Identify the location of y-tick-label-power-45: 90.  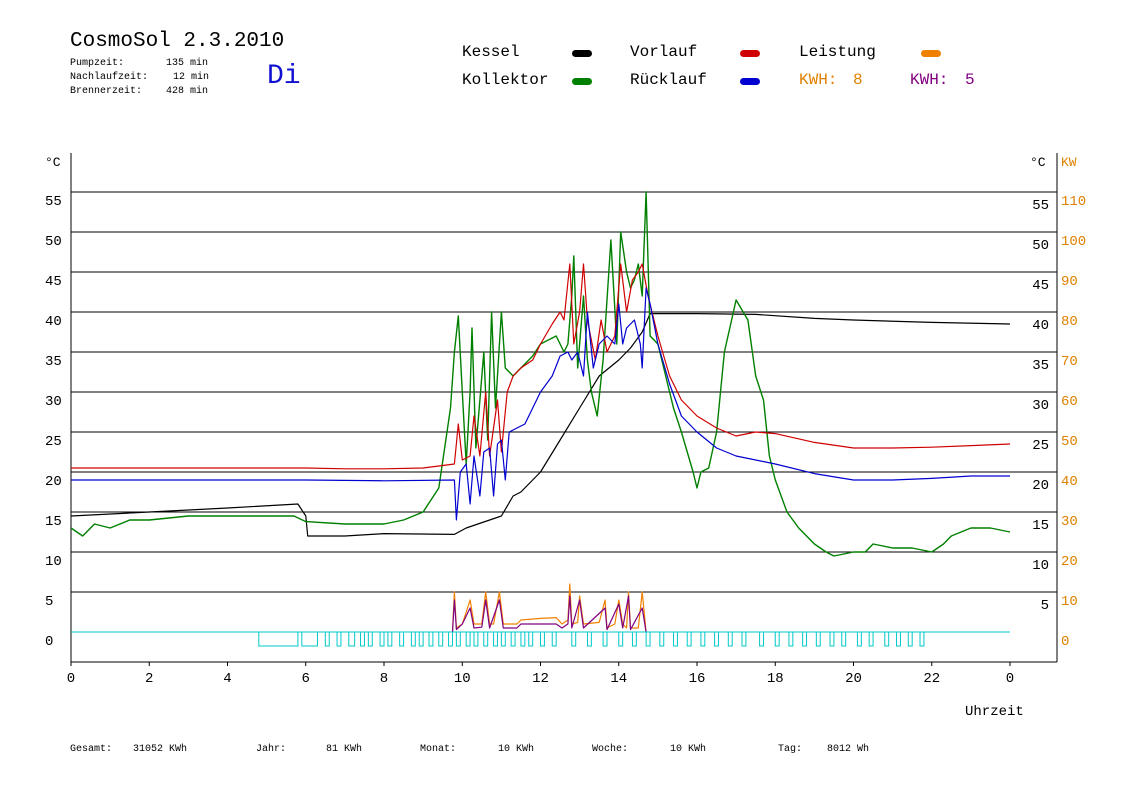
(1069, 282).